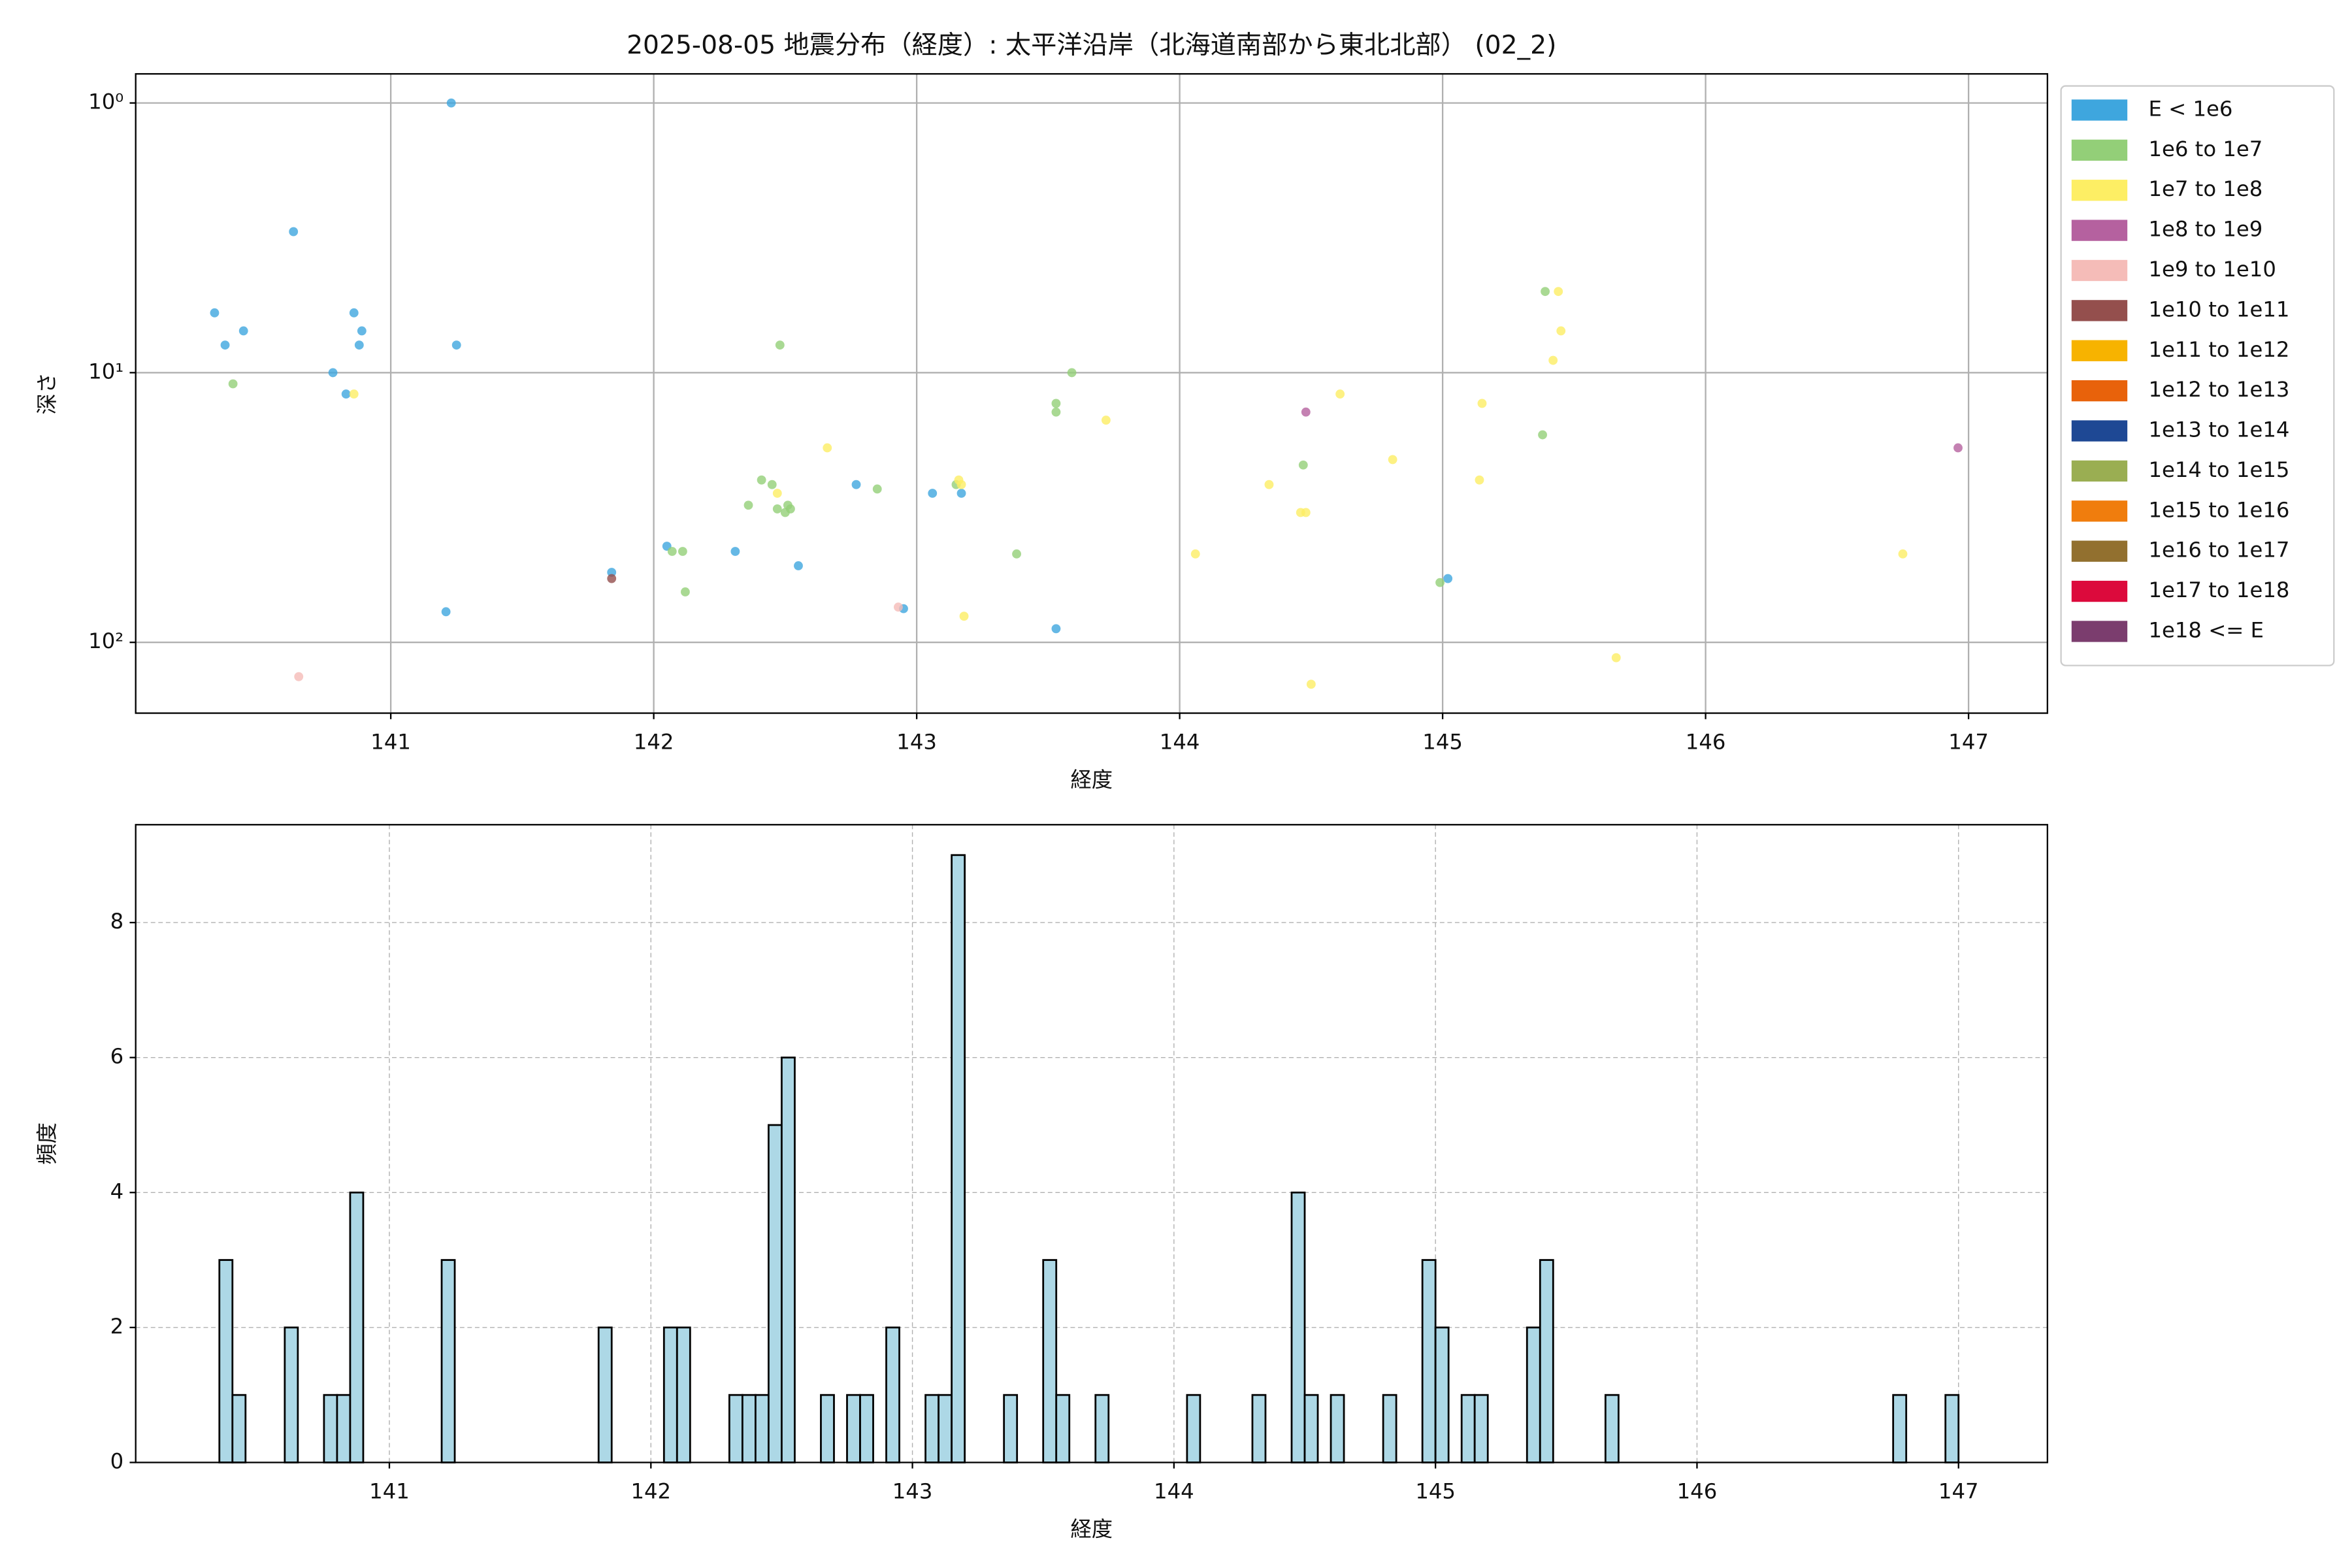 This screenshot has height=1568, width=2352. What do you see at coordinates (117, 1326) in the screenshot?
I see `y-tick-label: 2` at bounding box center [117, 1326].